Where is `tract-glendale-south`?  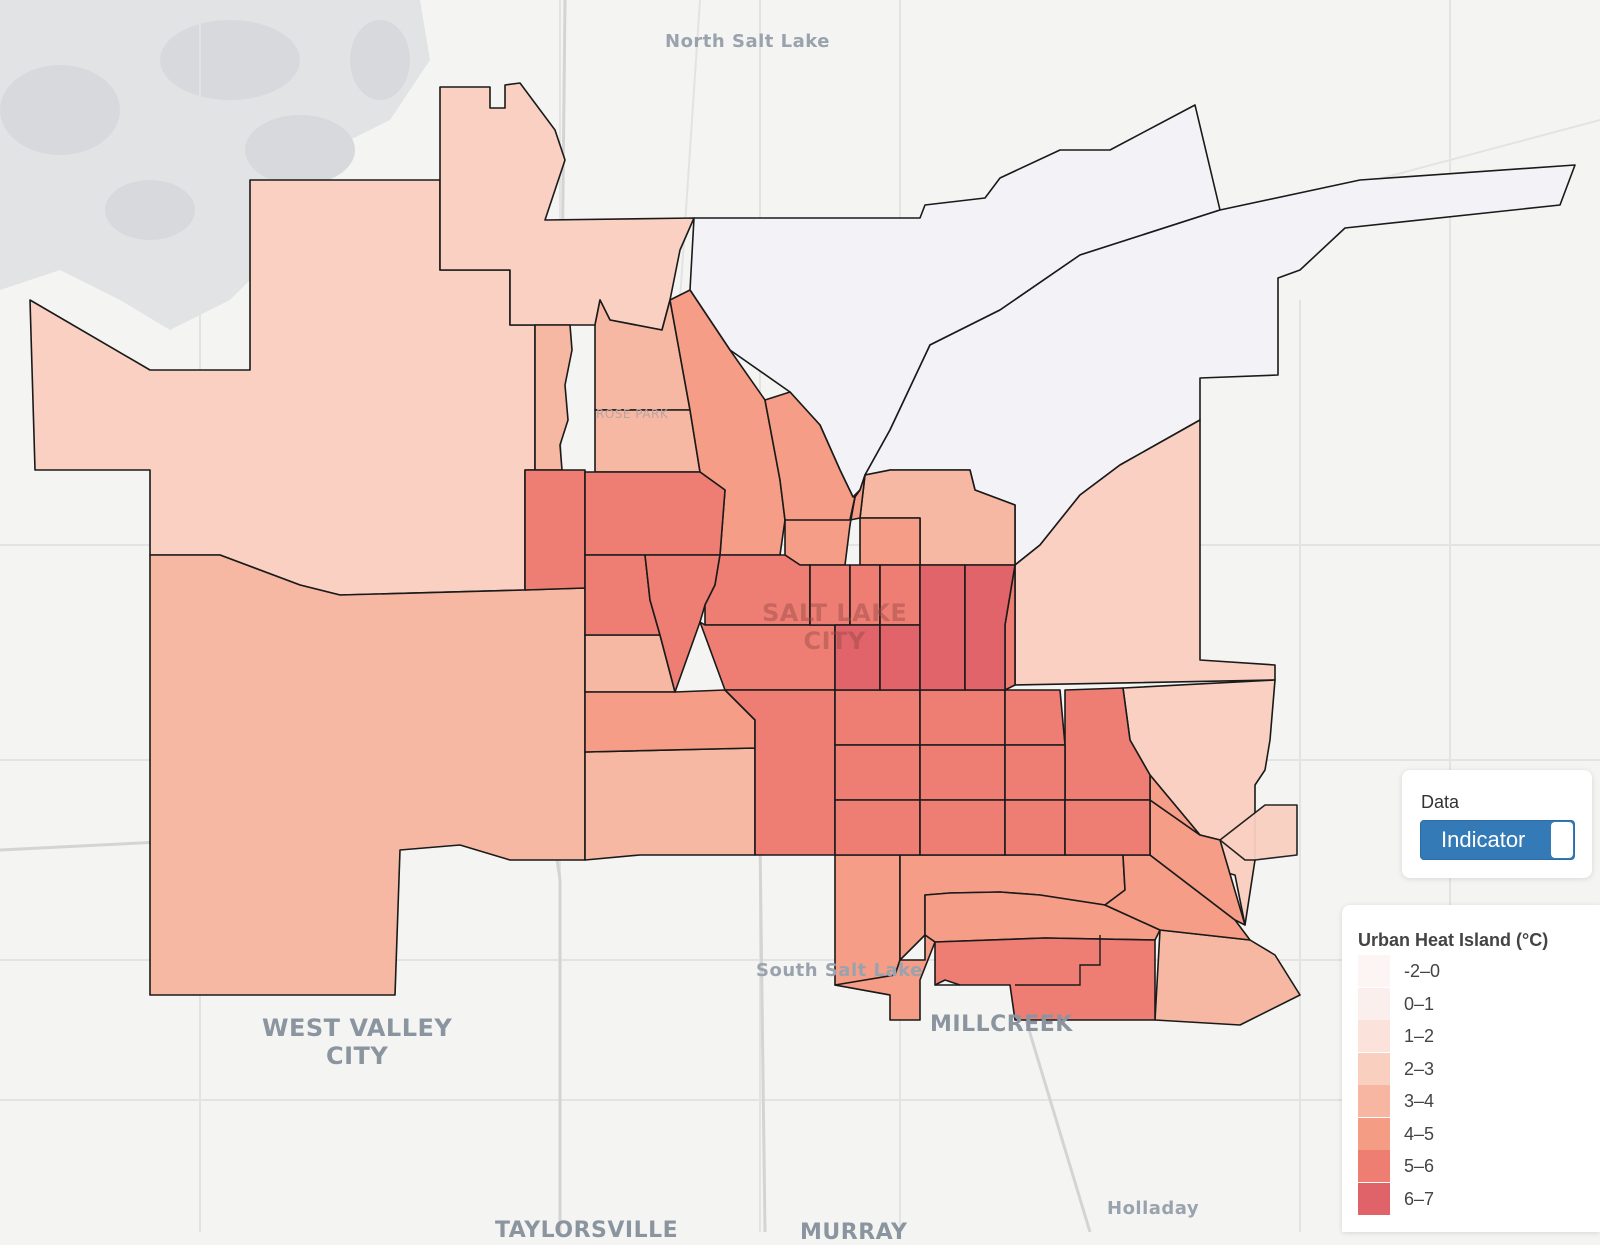
tract-glendale-south is located at coordinates (670, 804).